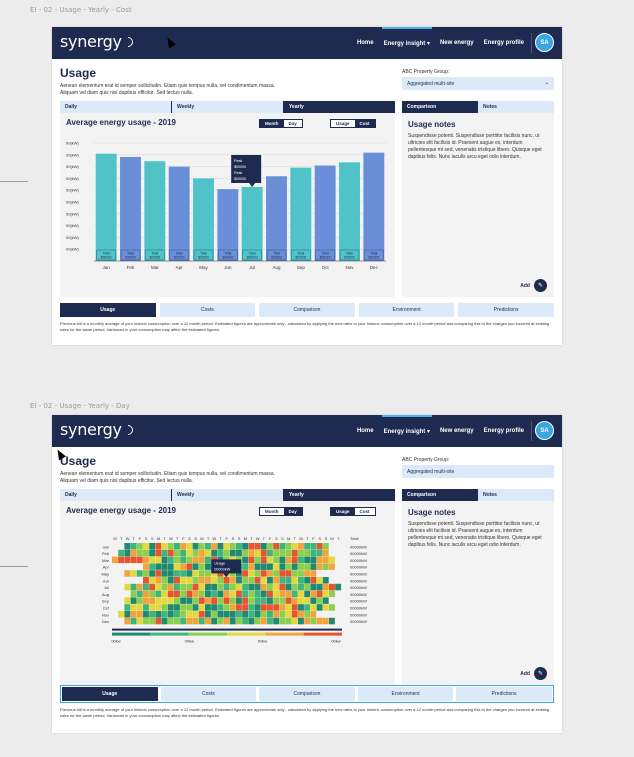 The image size is (634, 757). Describe the element at coordinates (106, 207) in the screenshot. I see `bar-jan` at that location.